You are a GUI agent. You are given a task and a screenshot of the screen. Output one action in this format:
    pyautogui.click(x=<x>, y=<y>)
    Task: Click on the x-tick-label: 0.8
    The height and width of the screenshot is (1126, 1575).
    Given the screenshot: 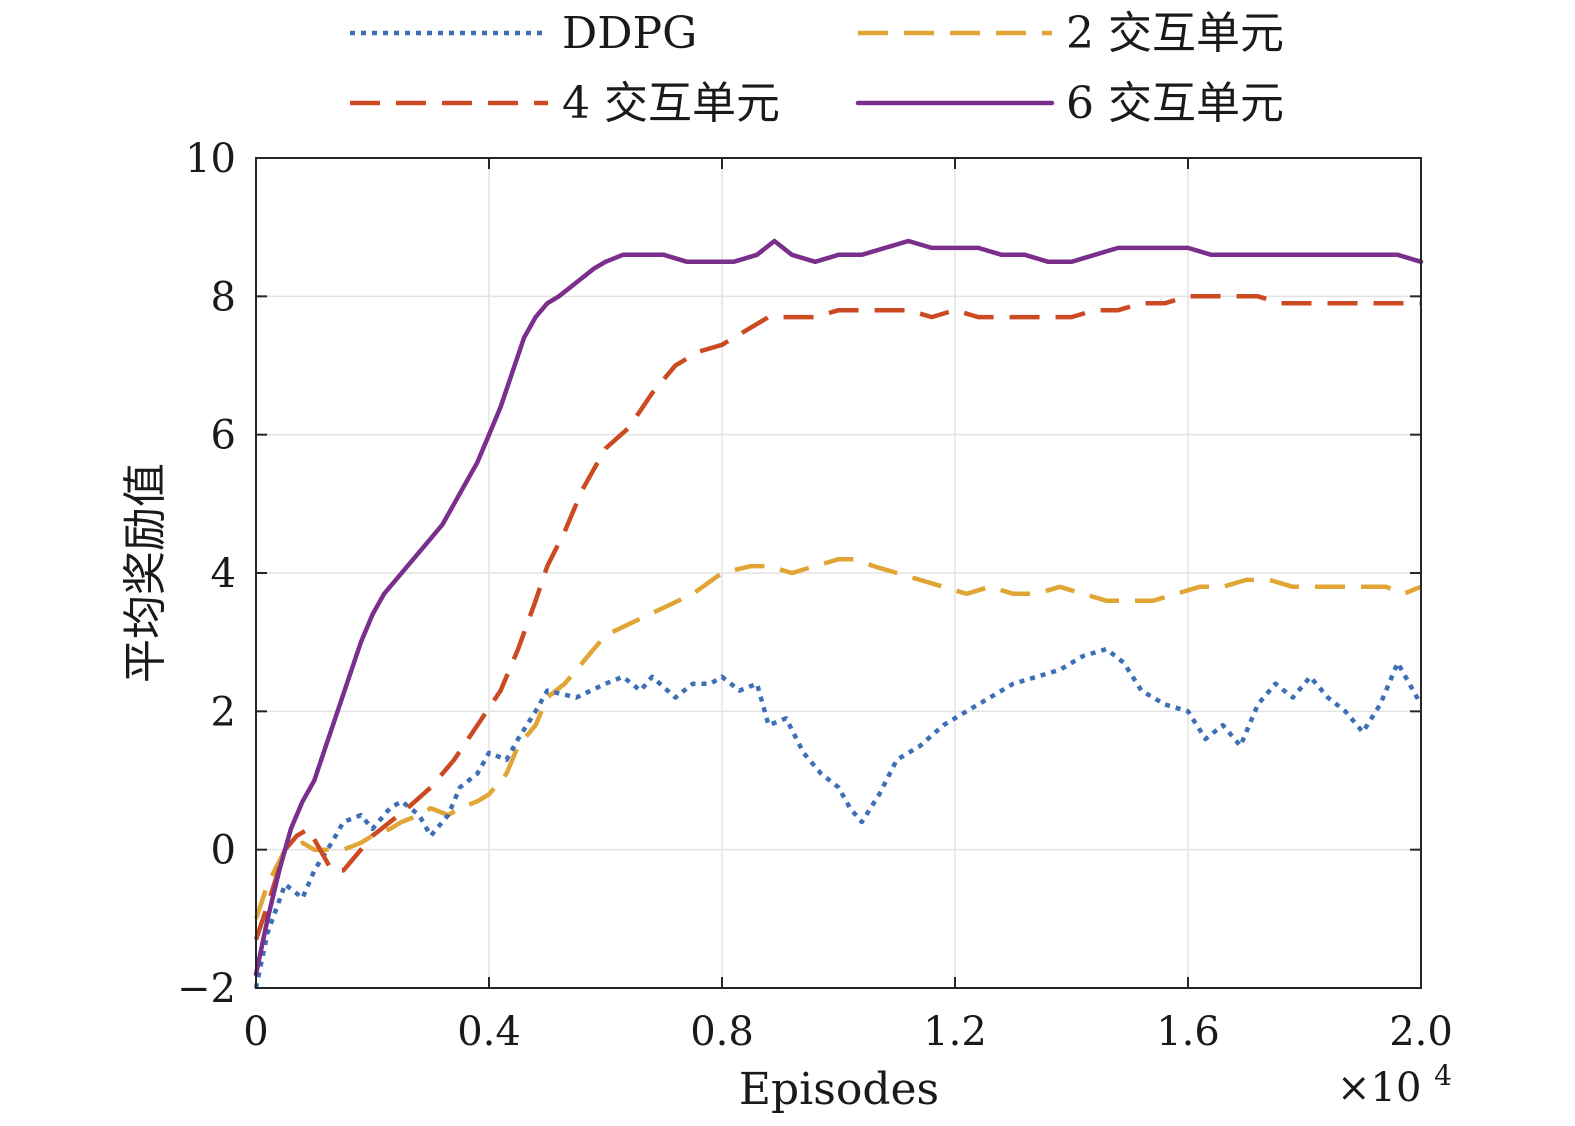 What is the action you would take?
    pyautogui.click(x=722, y=1032)
    